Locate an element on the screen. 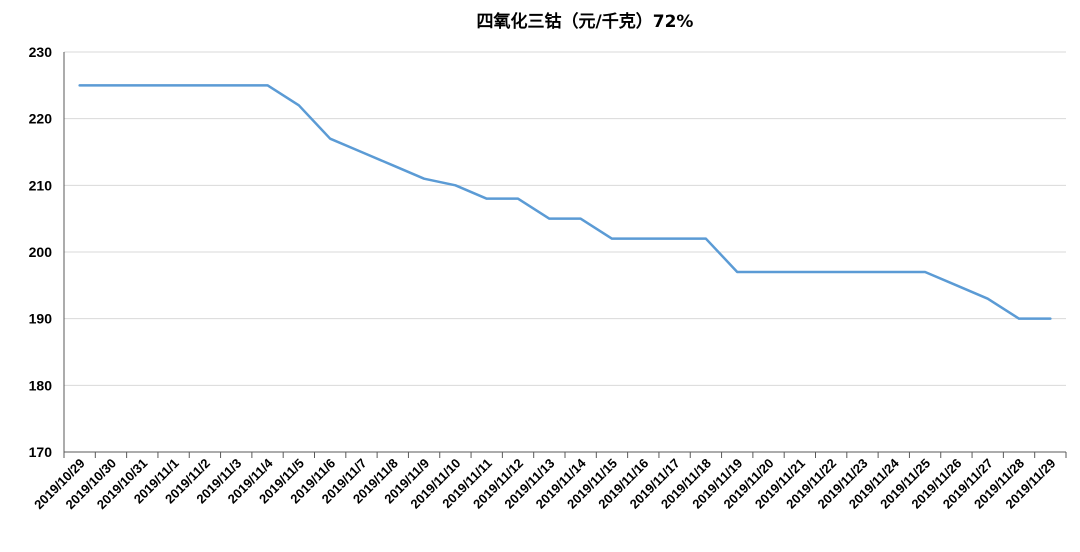 This screenshot has height=552, width=1080. chart-title: 四氧化三钴（元/千克）72% is located at coordinates (585, 21).